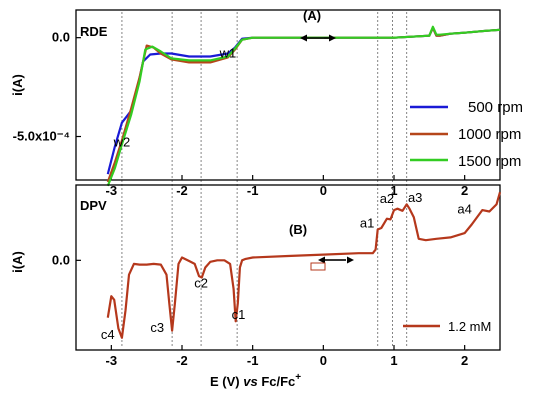 This screenshot has height=401, width=550. What do you see at coordinates (122, 141) in the screenshot?
I see `panel-a-annotation-w2: w2` at bounding box center [122, 141].